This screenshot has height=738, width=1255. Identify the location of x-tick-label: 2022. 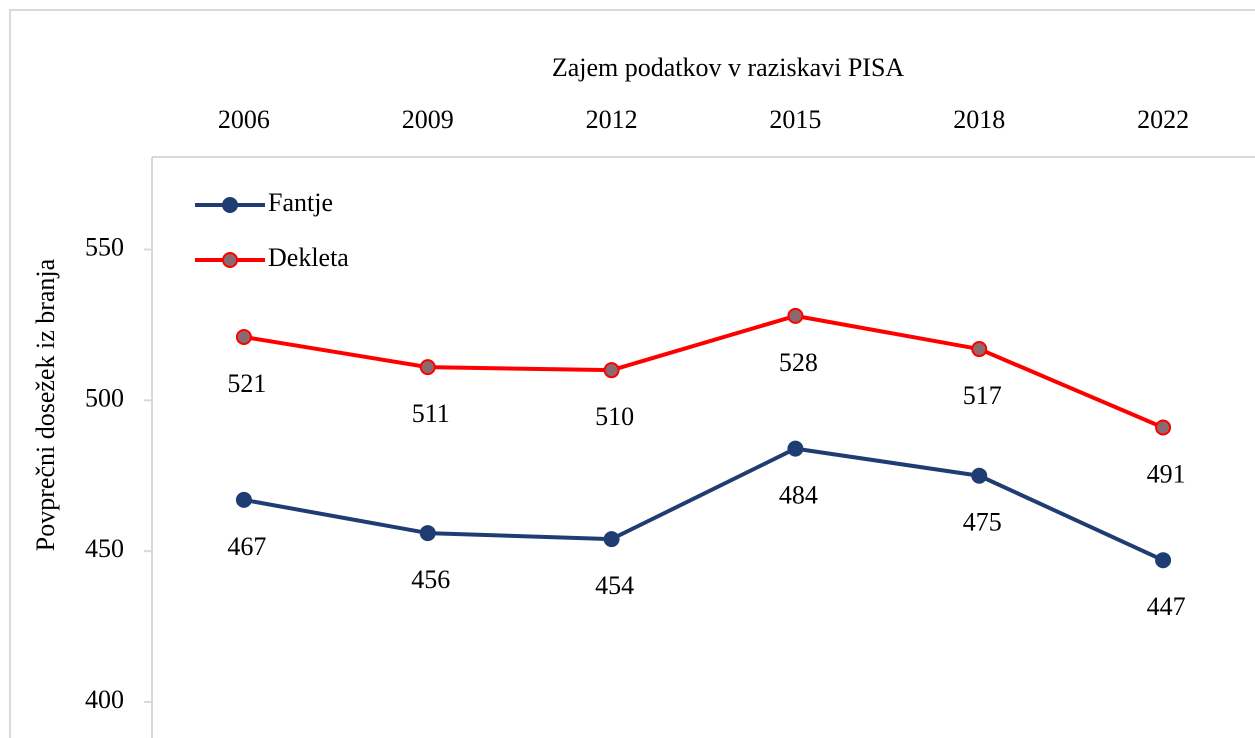
(1163, 119).